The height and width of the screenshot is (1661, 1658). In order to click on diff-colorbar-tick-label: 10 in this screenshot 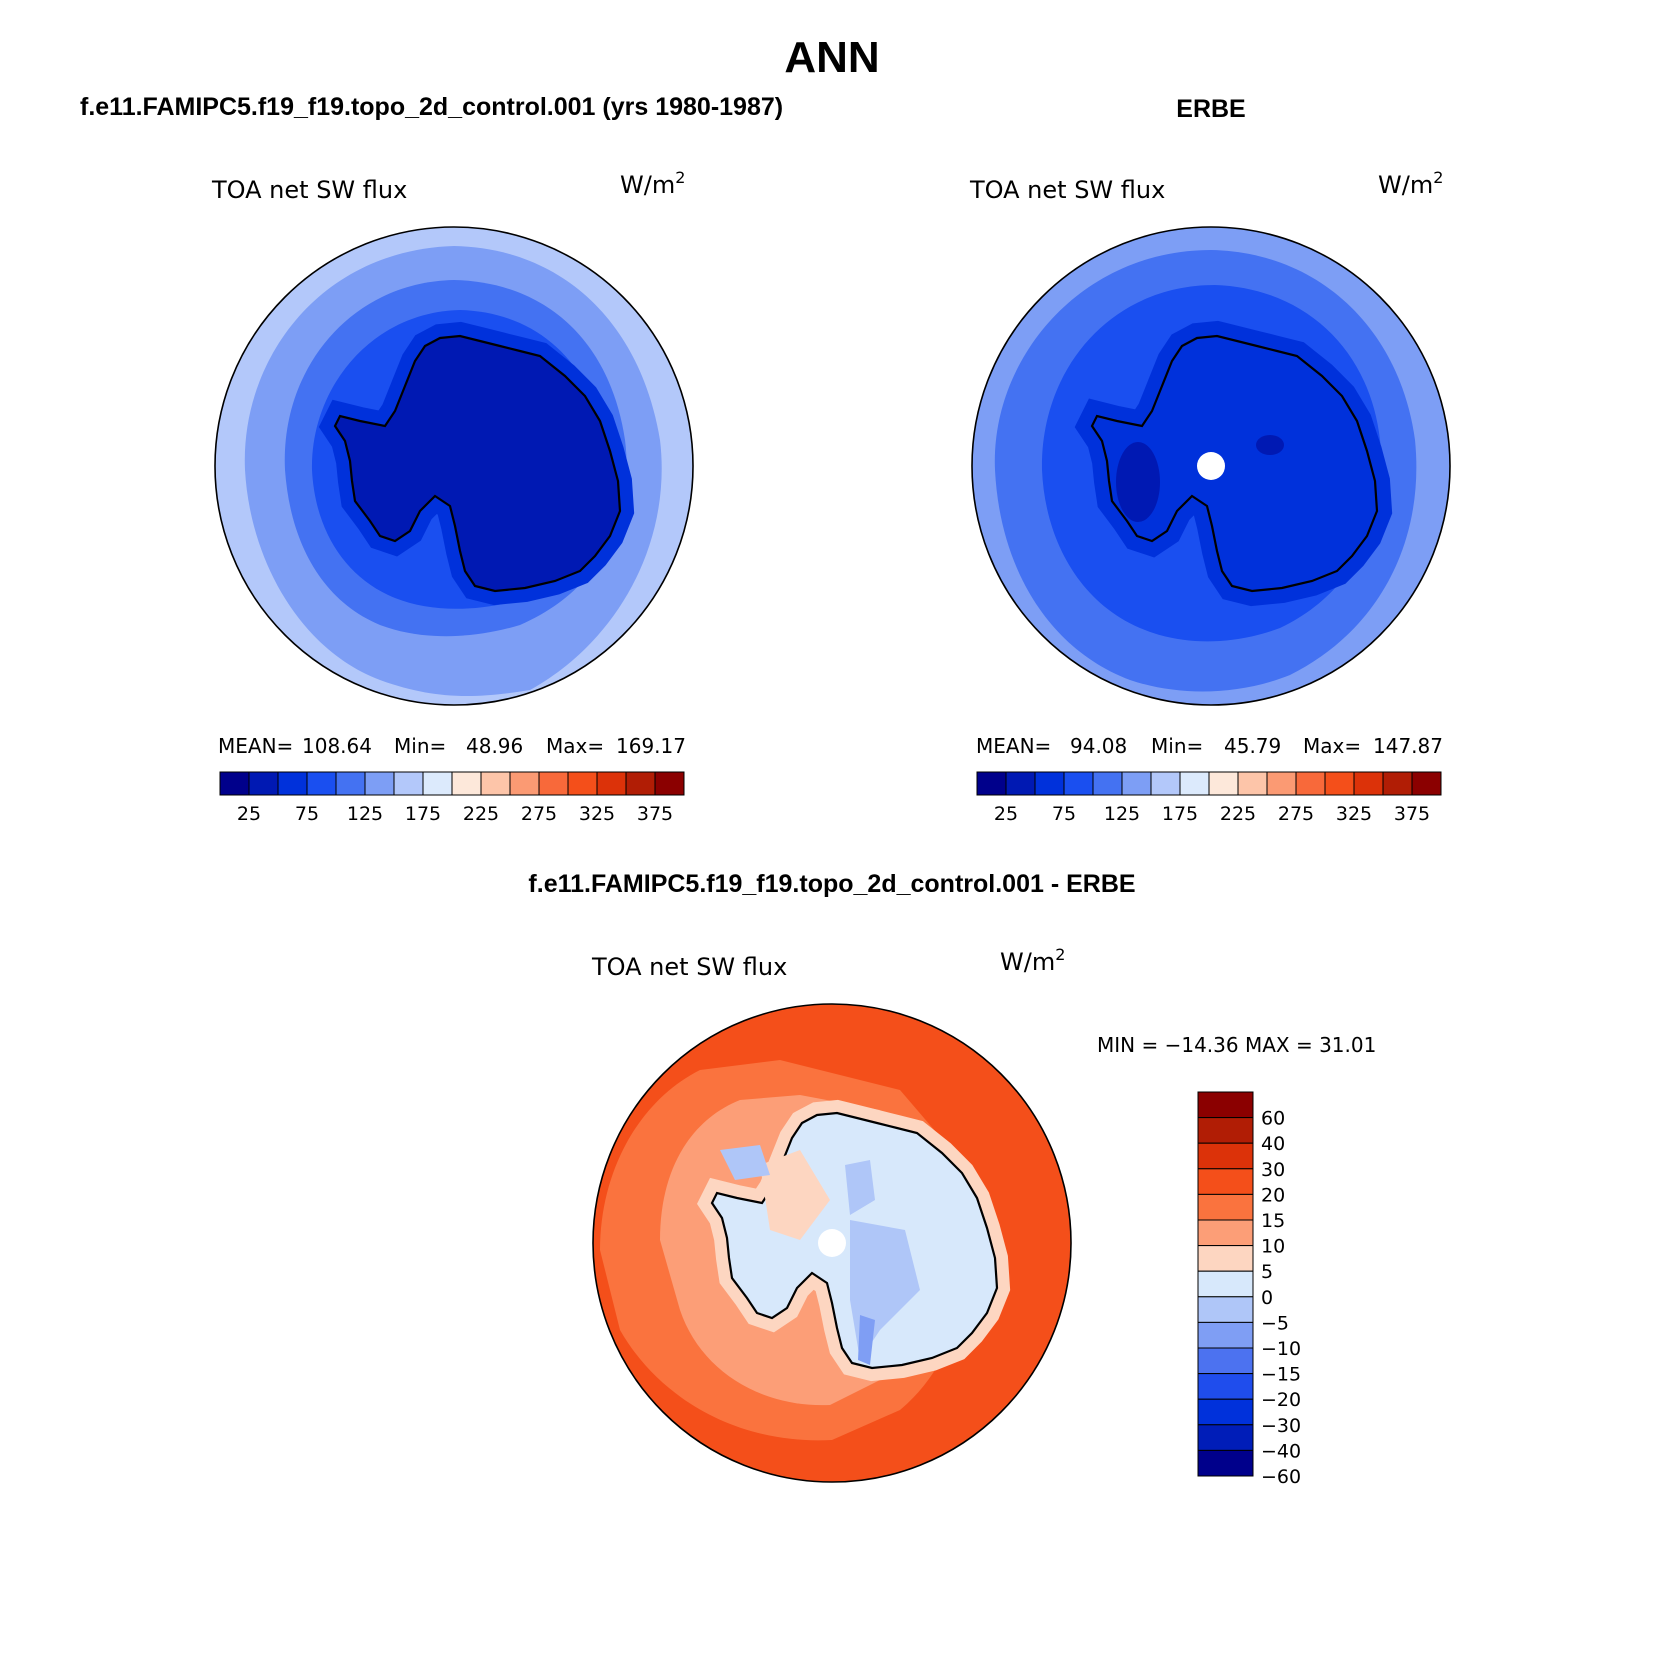, I will do `click(1273, 1247)`.